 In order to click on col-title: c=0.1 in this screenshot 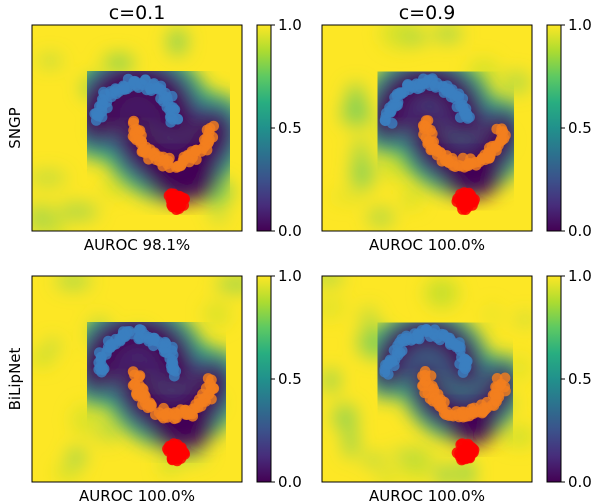, I will do `click(137, 13)`.